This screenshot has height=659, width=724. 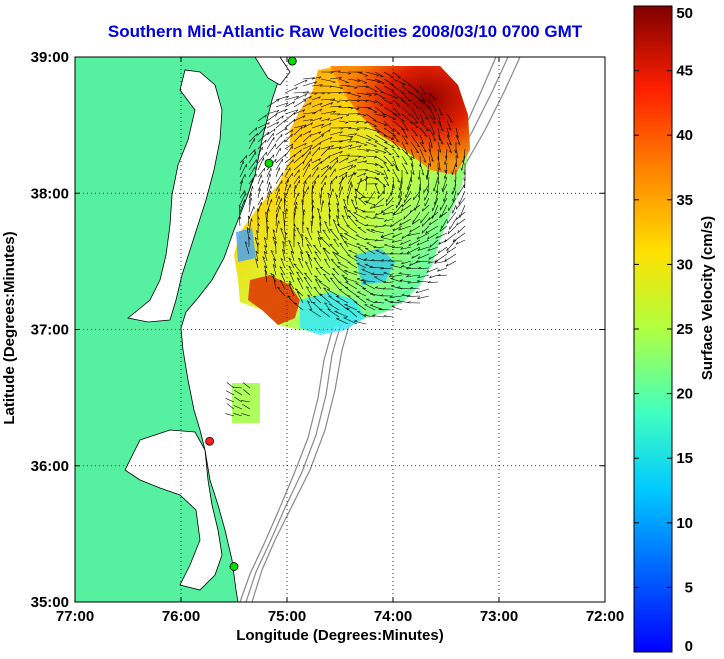 I want to click on velocity-patch-e, so click(x=375, y=266).